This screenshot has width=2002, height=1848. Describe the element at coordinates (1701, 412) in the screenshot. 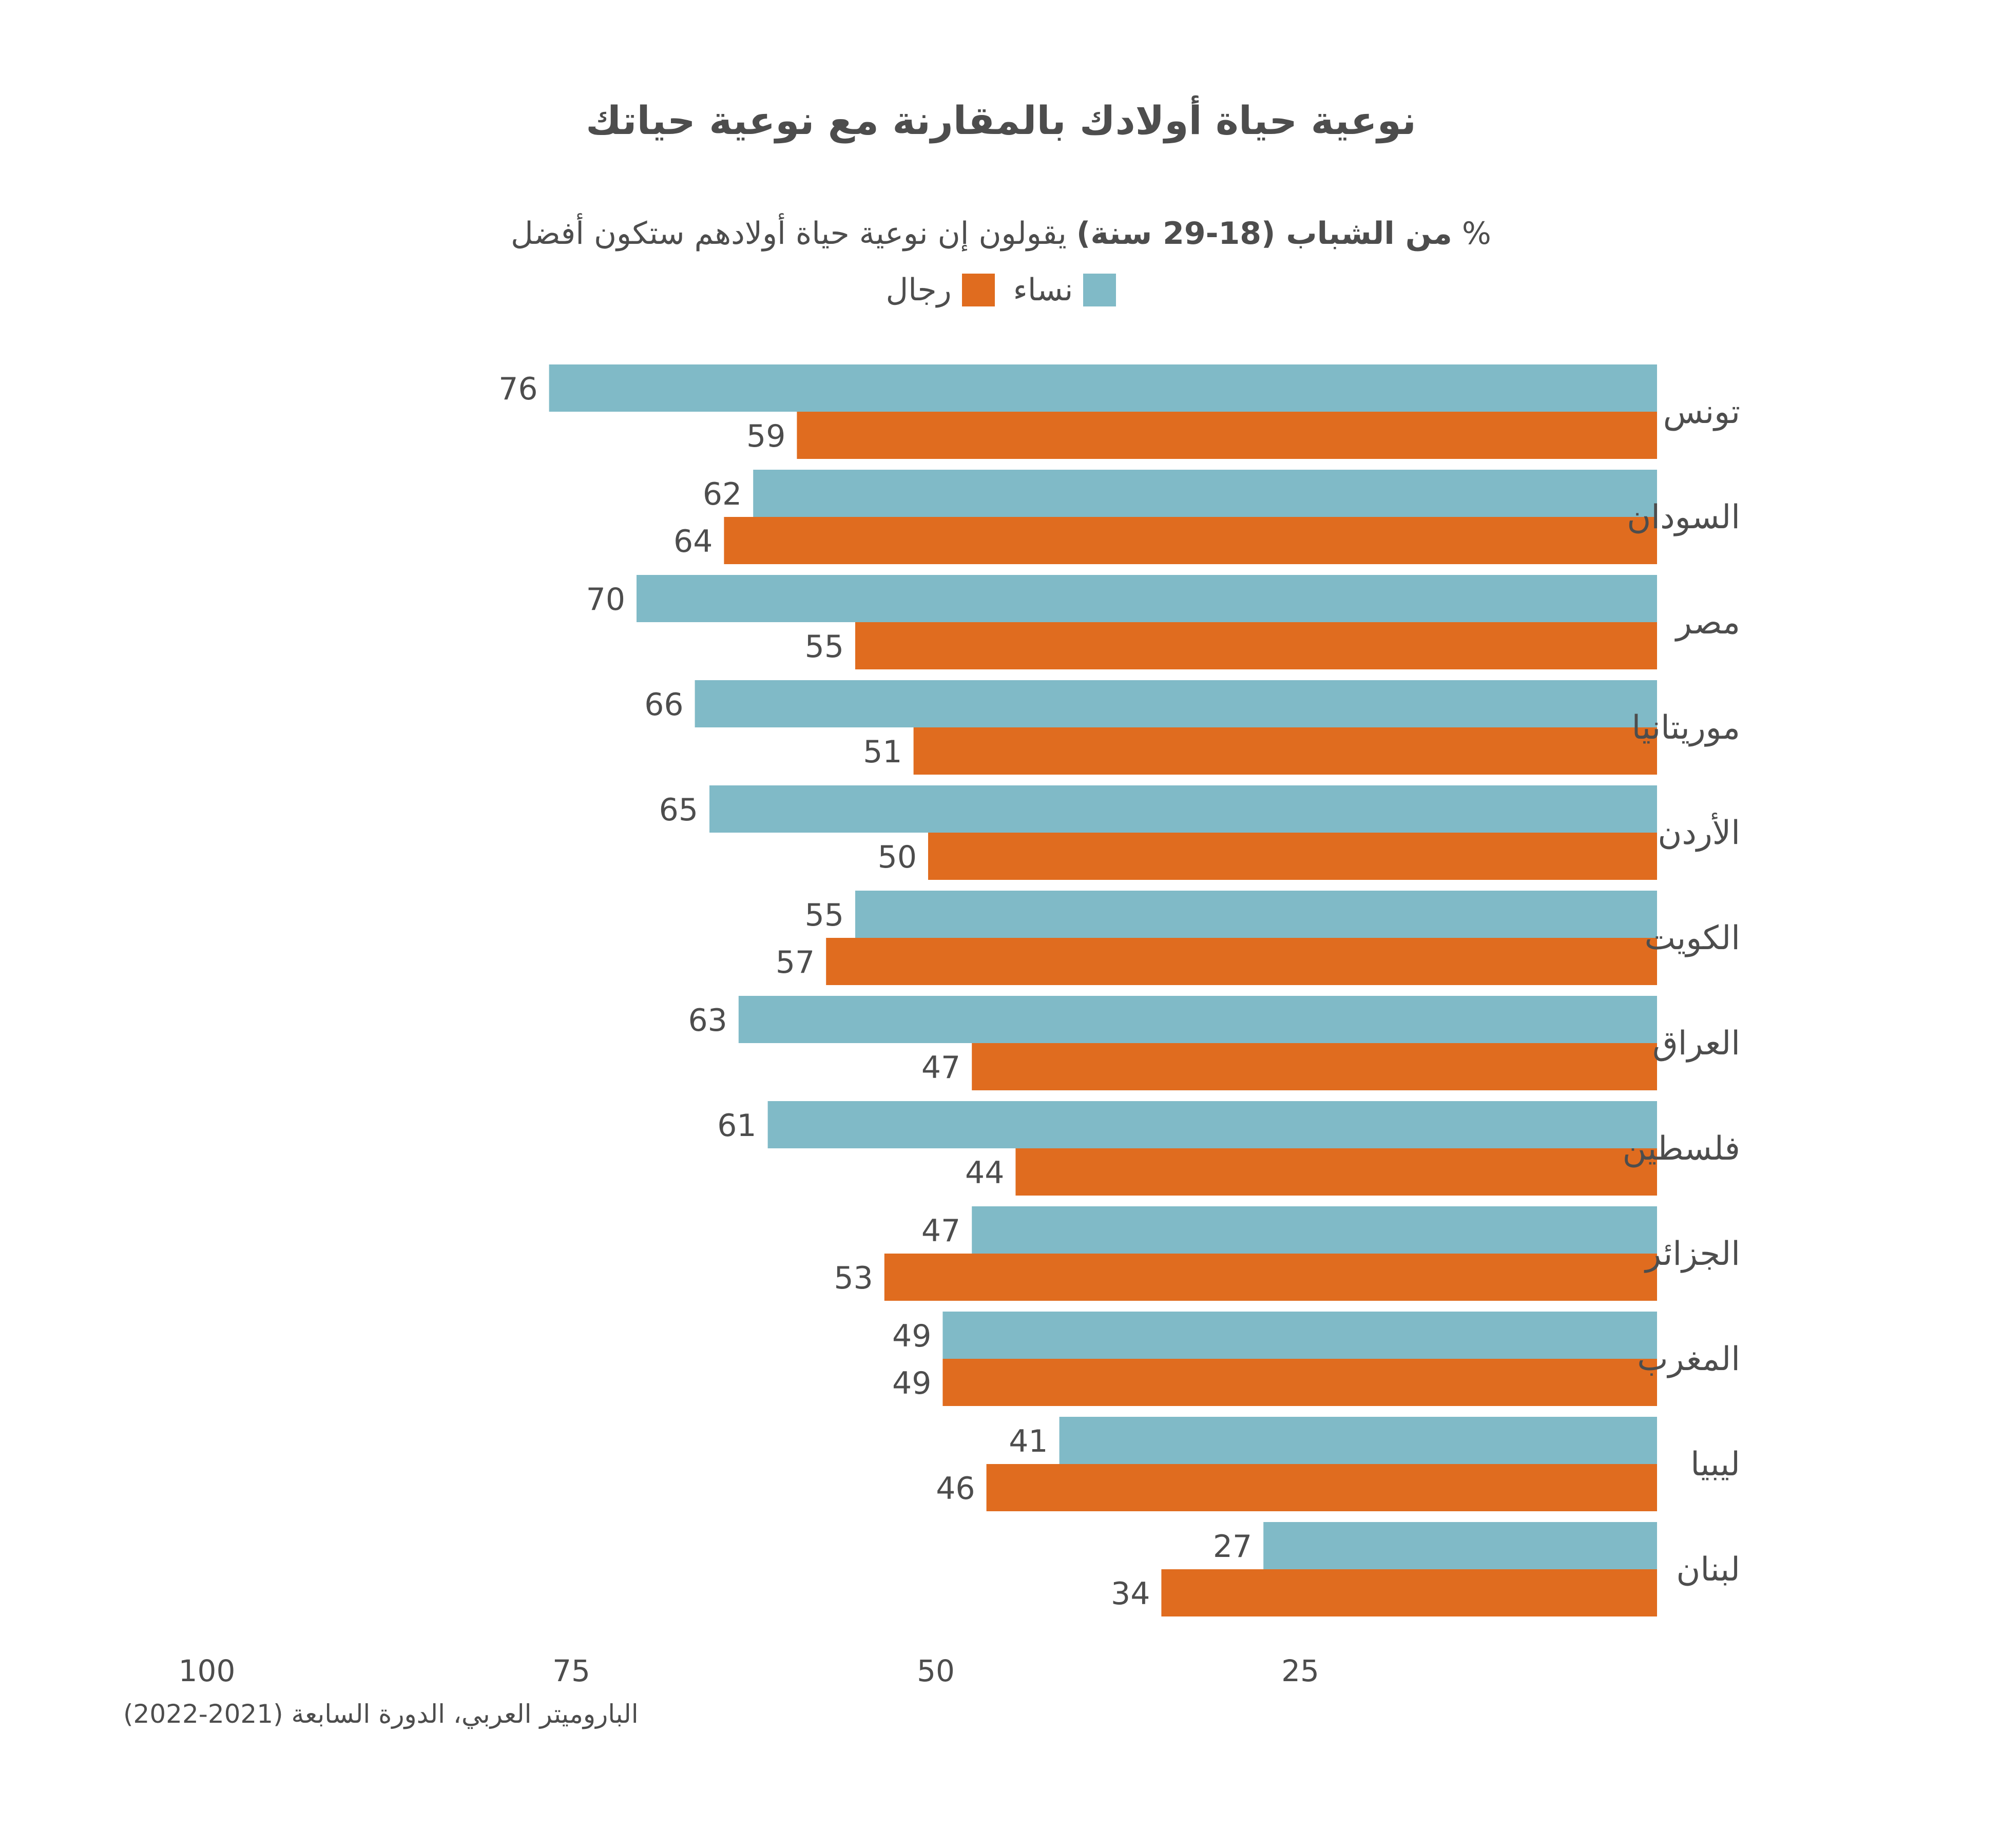

I see `category-label: تونس` at that location.